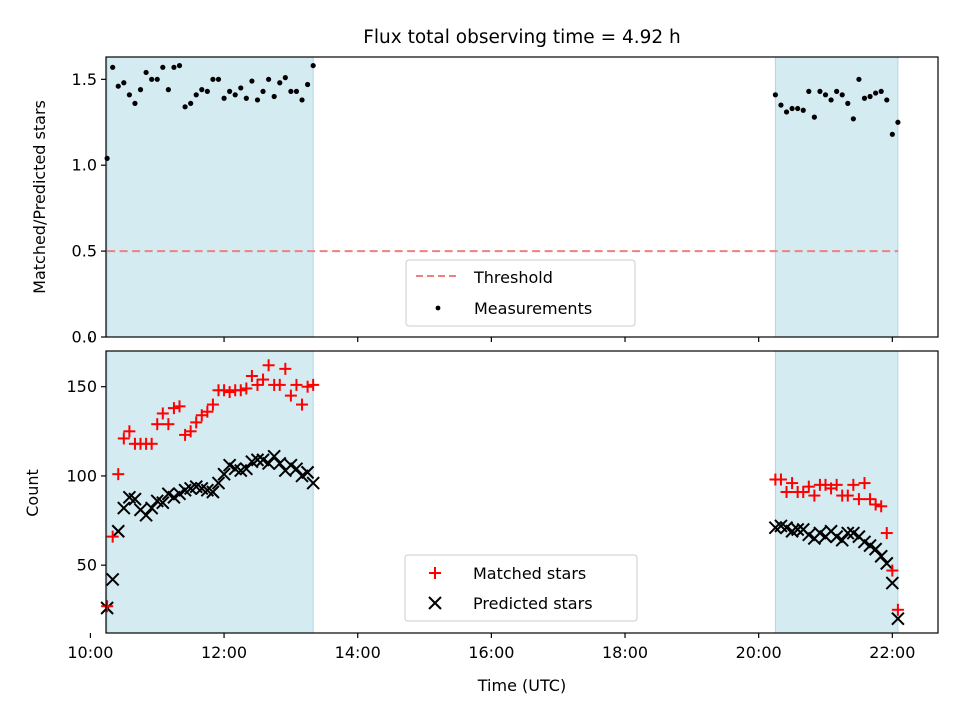 The height and width of the screenshot is (724, 960). Describe the element at coordinates (529, 573) in the screenshot. I see `matched-legend-label: Matched stars` at that location.